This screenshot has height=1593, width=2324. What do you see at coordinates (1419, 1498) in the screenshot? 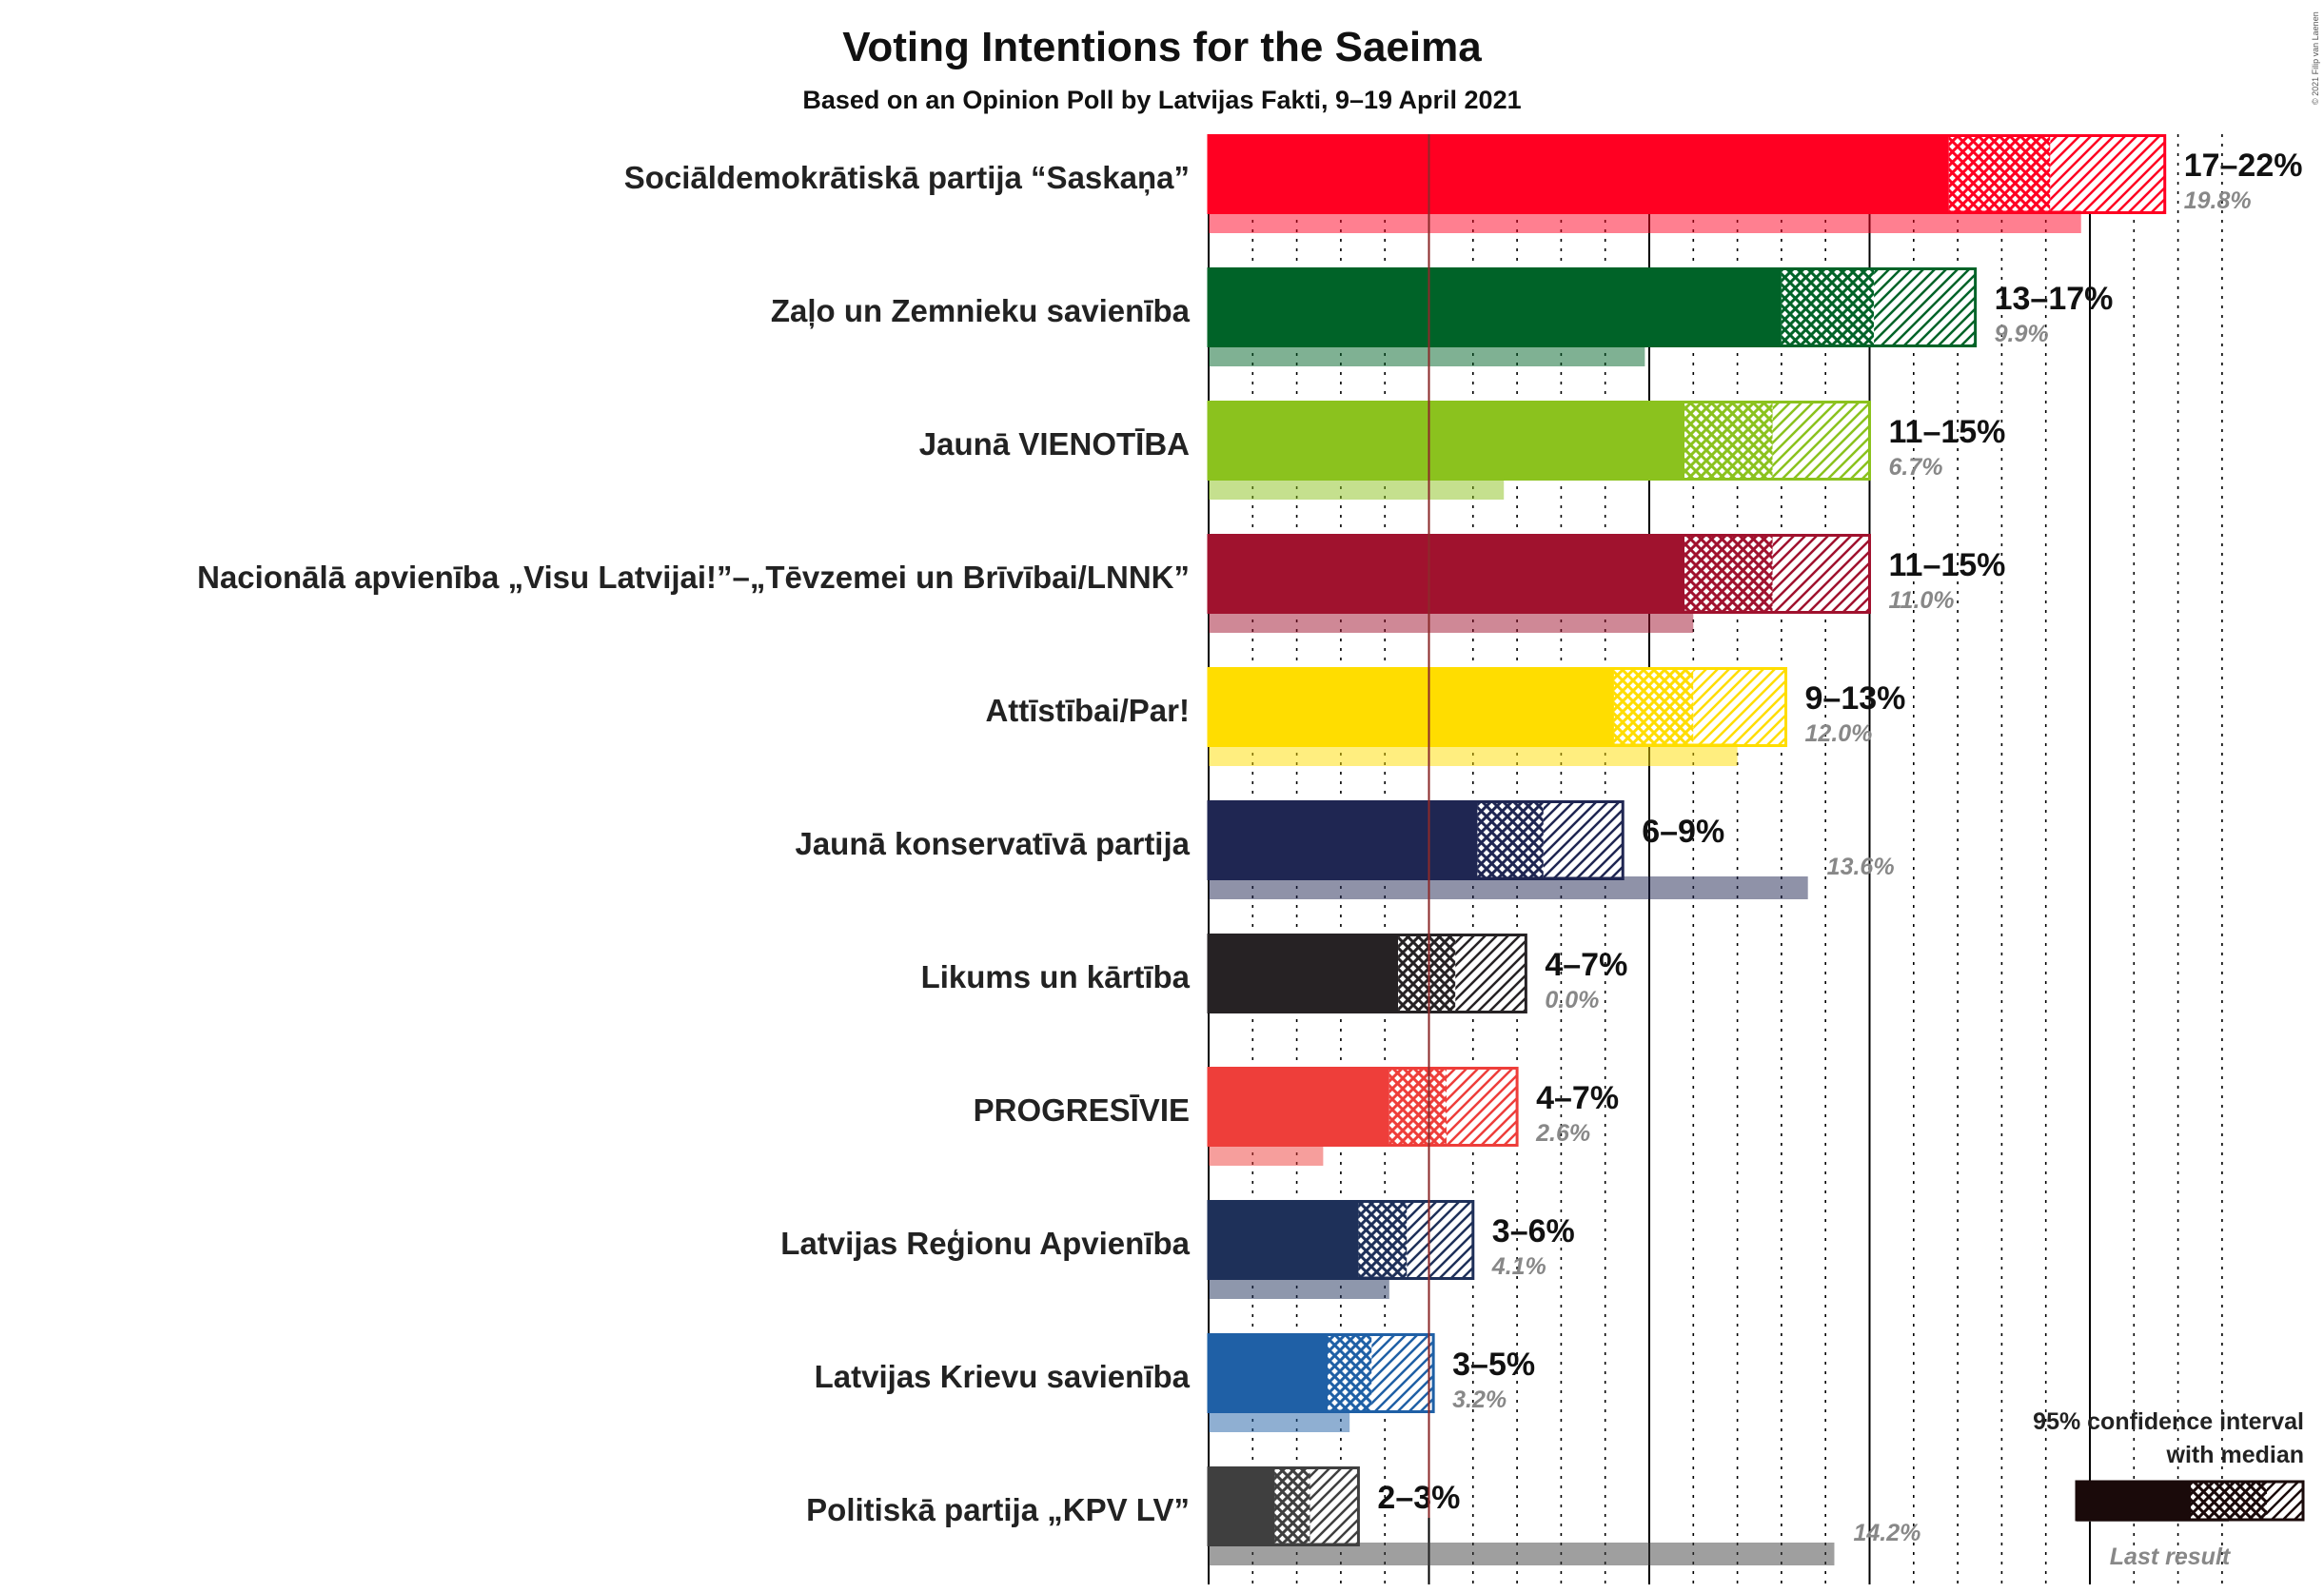
I see `range-label: 2–3%` at bounding box center [1419, 1498].